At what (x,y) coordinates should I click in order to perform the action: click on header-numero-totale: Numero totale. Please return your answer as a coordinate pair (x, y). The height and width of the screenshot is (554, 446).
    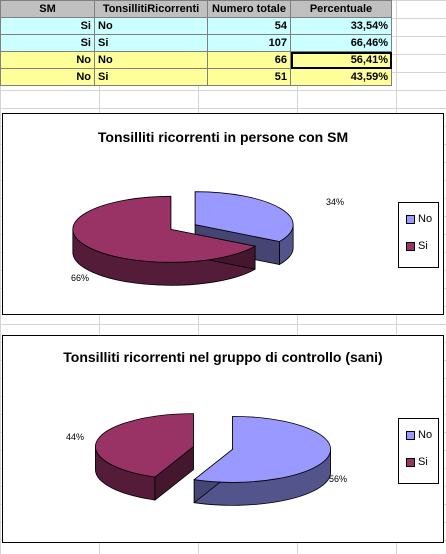
    Looking at the image, I should click on (249, 9).